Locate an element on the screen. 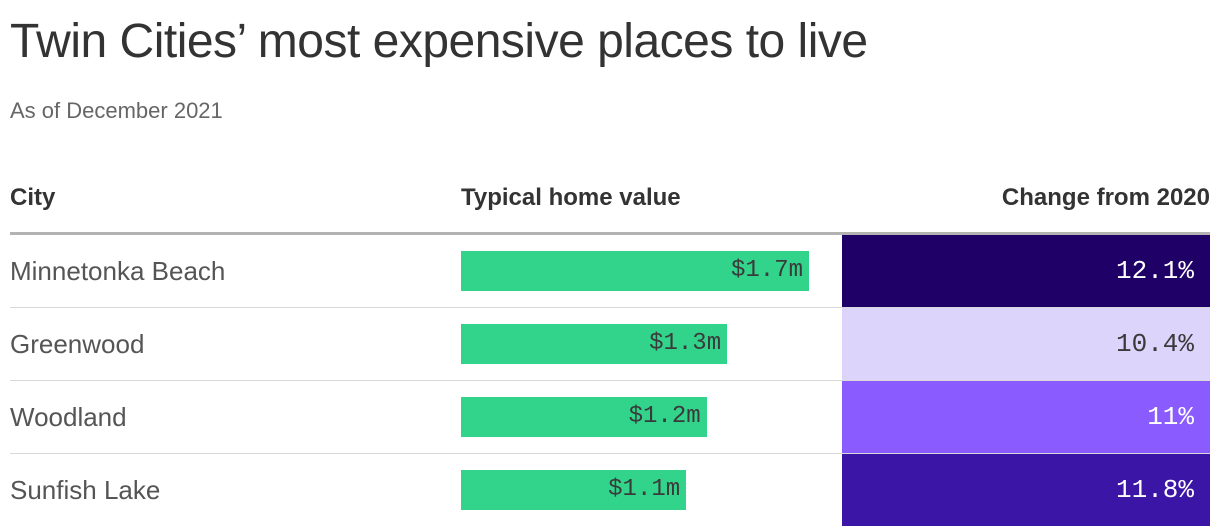  home-value-label: $1.2m is located at coordinates (664, 416).